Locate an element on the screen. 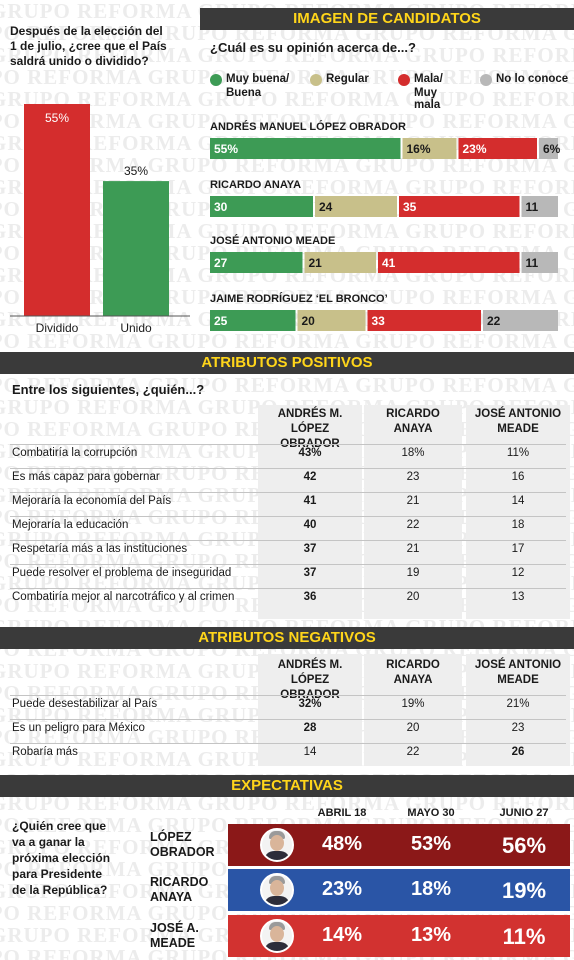 Image resolution: width=574 pixels, height=960 pixels. row-value: 20 is located at coordinates (413, 597).